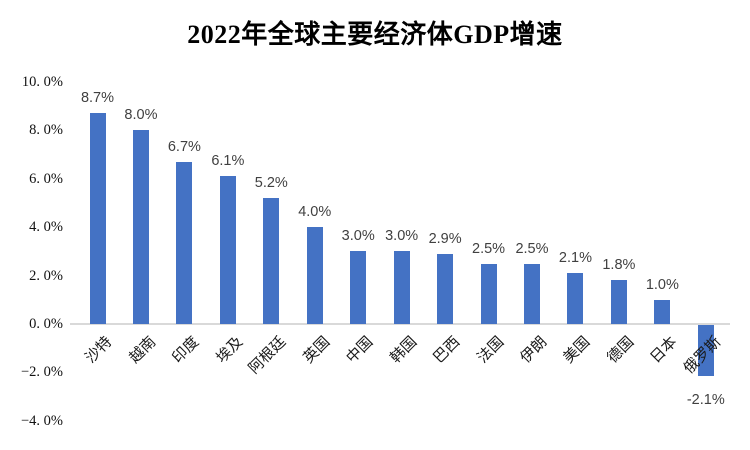  Describe the element at coordinates (97, 98) in the screenshot. I see `value-label: 8.7%` at that location.